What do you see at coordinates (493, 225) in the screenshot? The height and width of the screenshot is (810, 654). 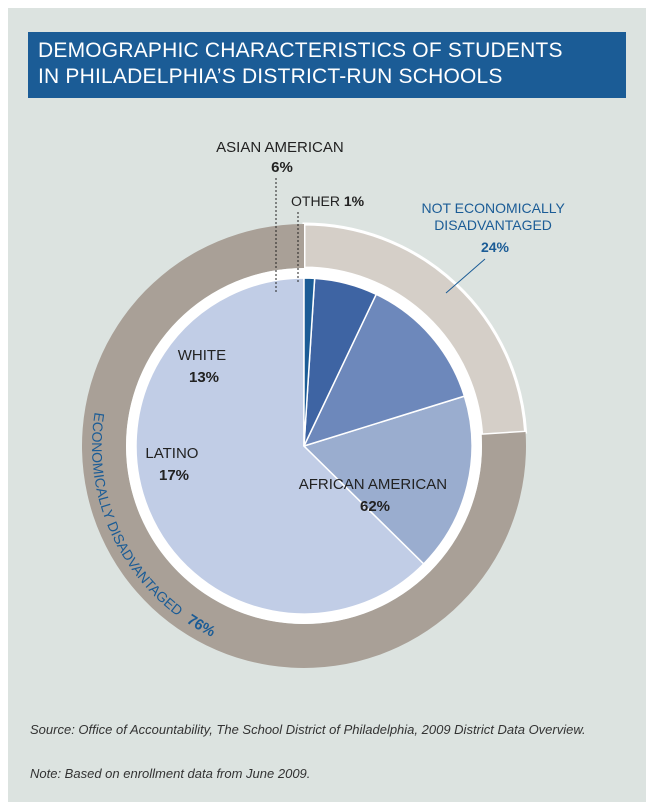 I see `label-ned-line-2: DISADVANTAGED` at bounding box center [493, 225].